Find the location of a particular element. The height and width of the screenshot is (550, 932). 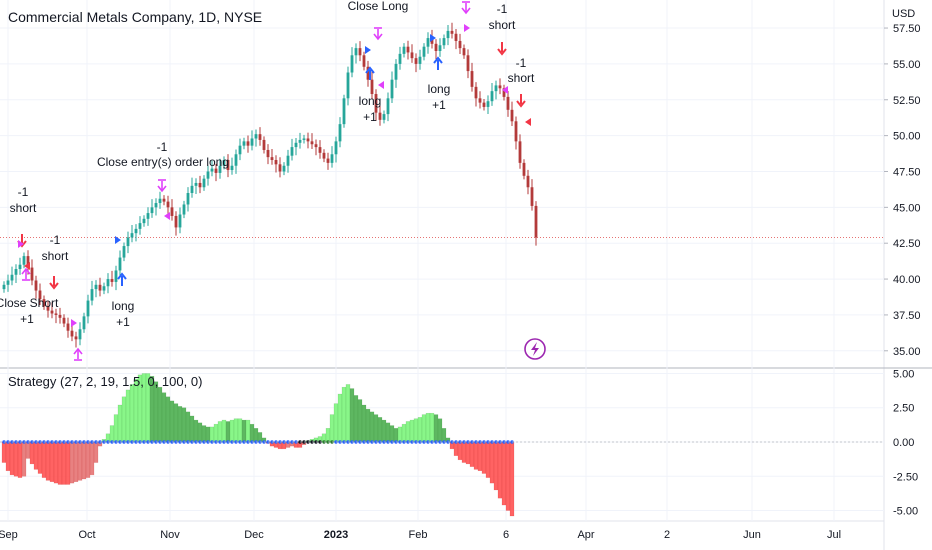

lightning-circle-icon is located at coordinates (535, 349).